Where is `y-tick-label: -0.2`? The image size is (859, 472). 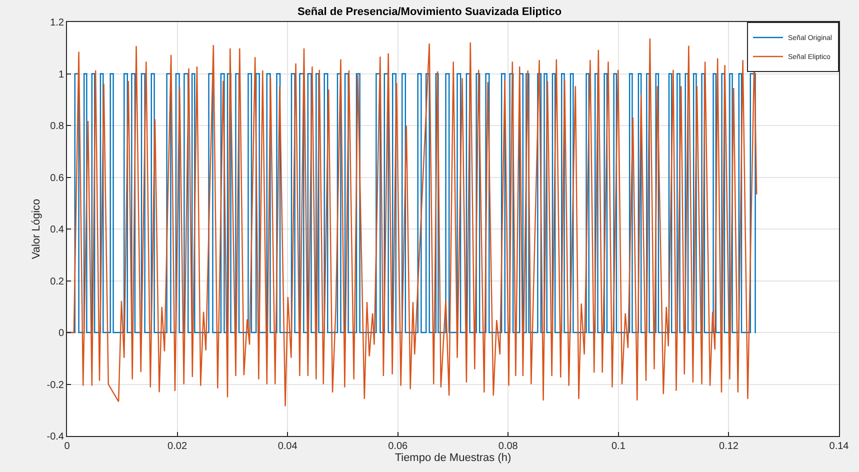 y-tick-label: -0.2 is located at coordinates (55, 385).